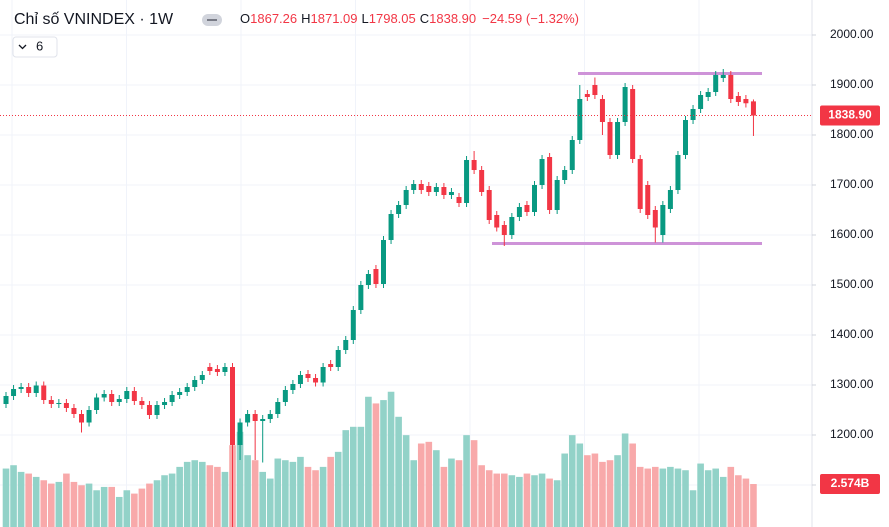 This screenshot has width=889, height=527. Describe the element at coordinates (852, 334) in the screenshot. I see `y-tick-label: 1400.00` at that location.